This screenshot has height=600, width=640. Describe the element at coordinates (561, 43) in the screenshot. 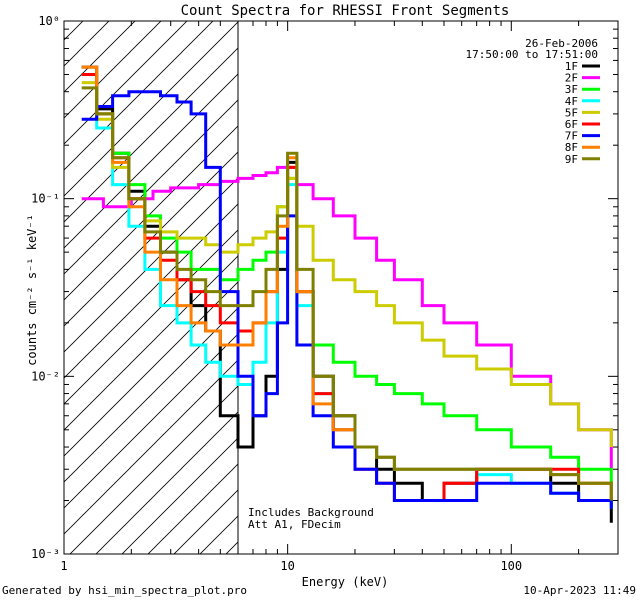

I see `date-label: 26-Feb-2006` at that location.